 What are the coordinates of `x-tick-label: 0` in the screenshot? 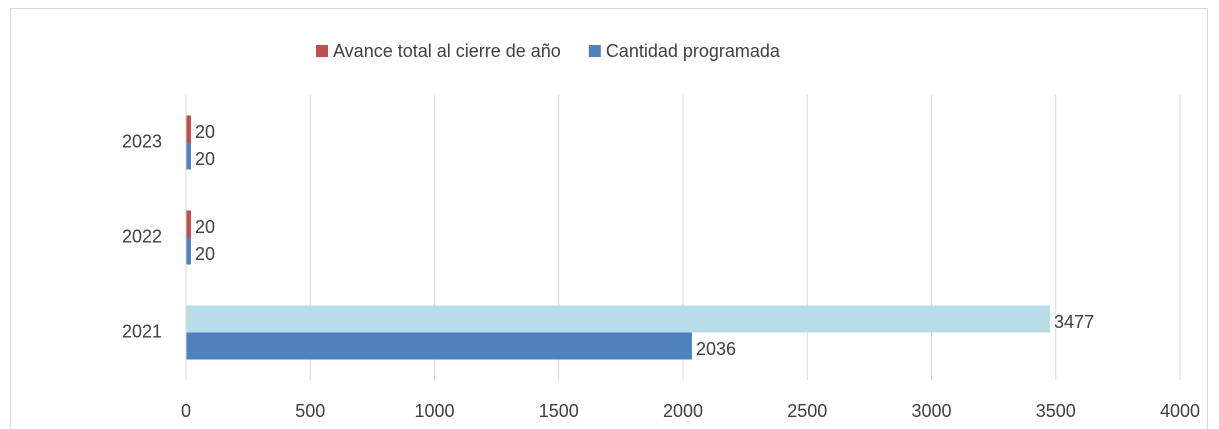 It's located at (186, 411).